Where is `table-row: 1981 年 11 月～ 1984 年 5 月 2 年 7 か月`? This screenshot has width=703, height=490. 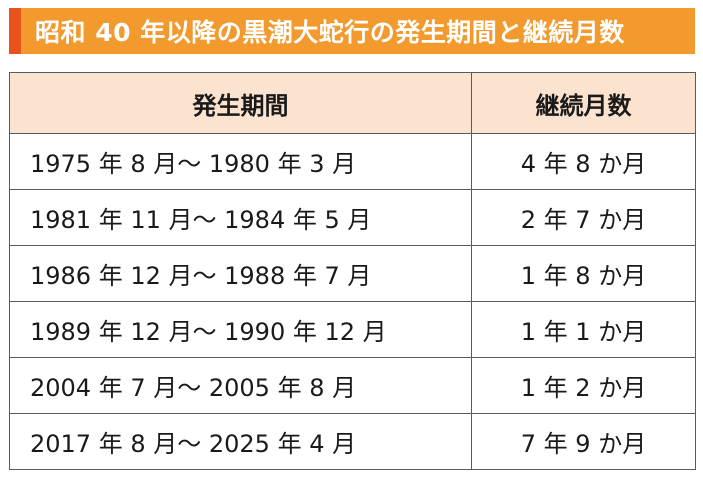 table-row: 1981 年 11 月～ 1984 年 5 月 2 年 7 か月 is located at coordinates (352, 217).